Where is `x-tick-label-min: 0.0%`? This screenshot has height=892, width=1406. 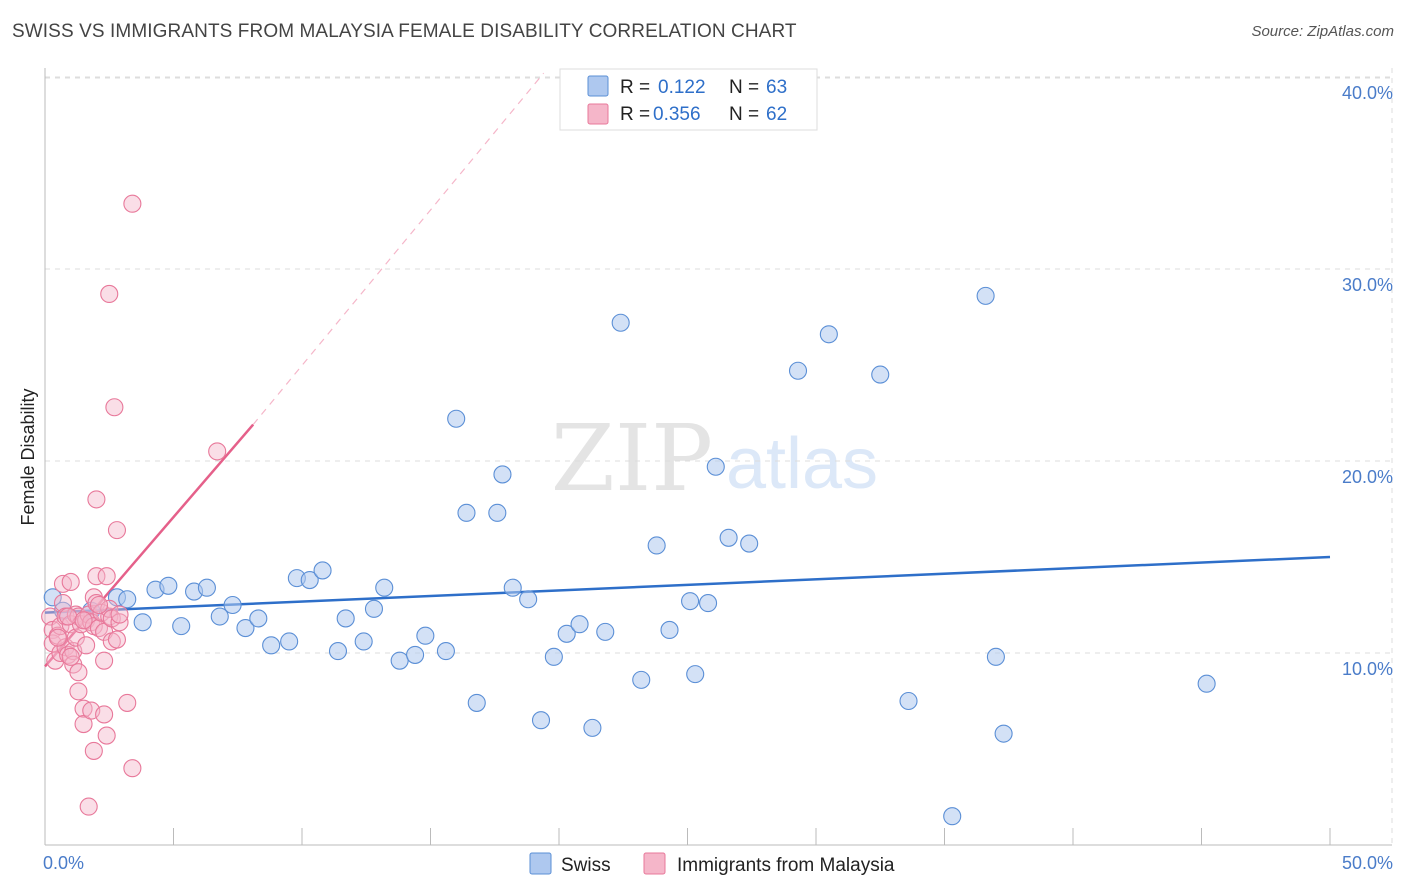
x-tick-label-min: 0.0% is located at coordinates (63, 863).